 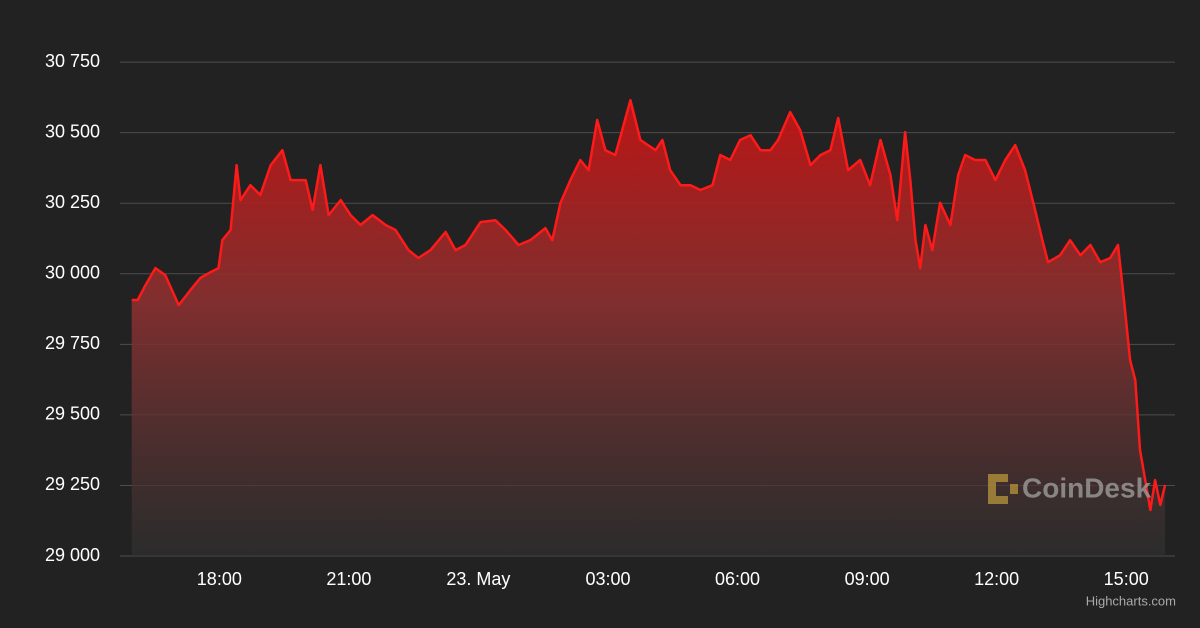 What do you see at coordinates (996, 579) in the screenshot?
I see `x-tick-label: 12:00` at bounding box center [996, 579].